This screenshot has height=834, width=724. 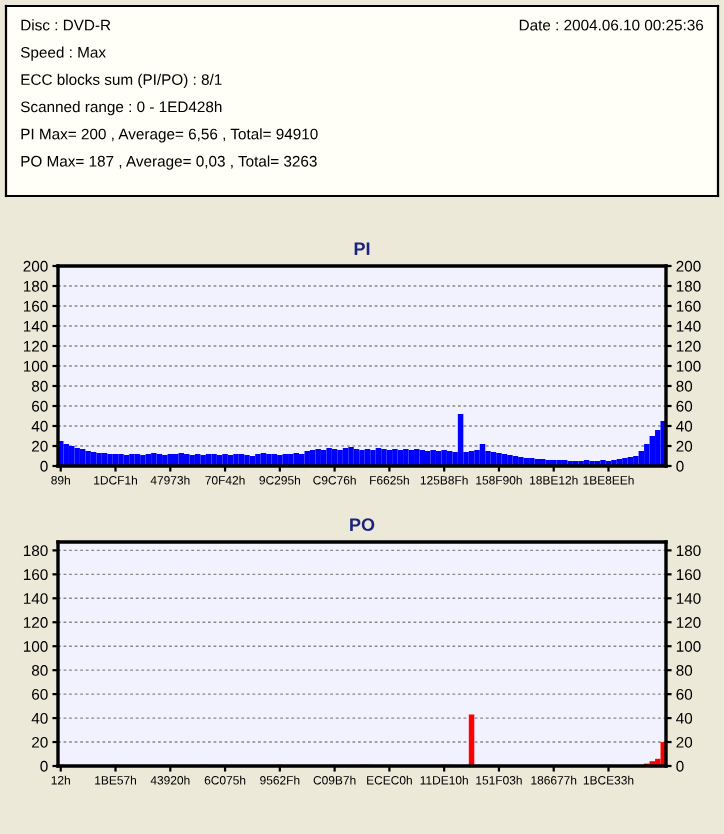 What do you see at coordinates (362, 525) in the screenshot?
I see `chart-title: PO` at bounding box center [362, 525].